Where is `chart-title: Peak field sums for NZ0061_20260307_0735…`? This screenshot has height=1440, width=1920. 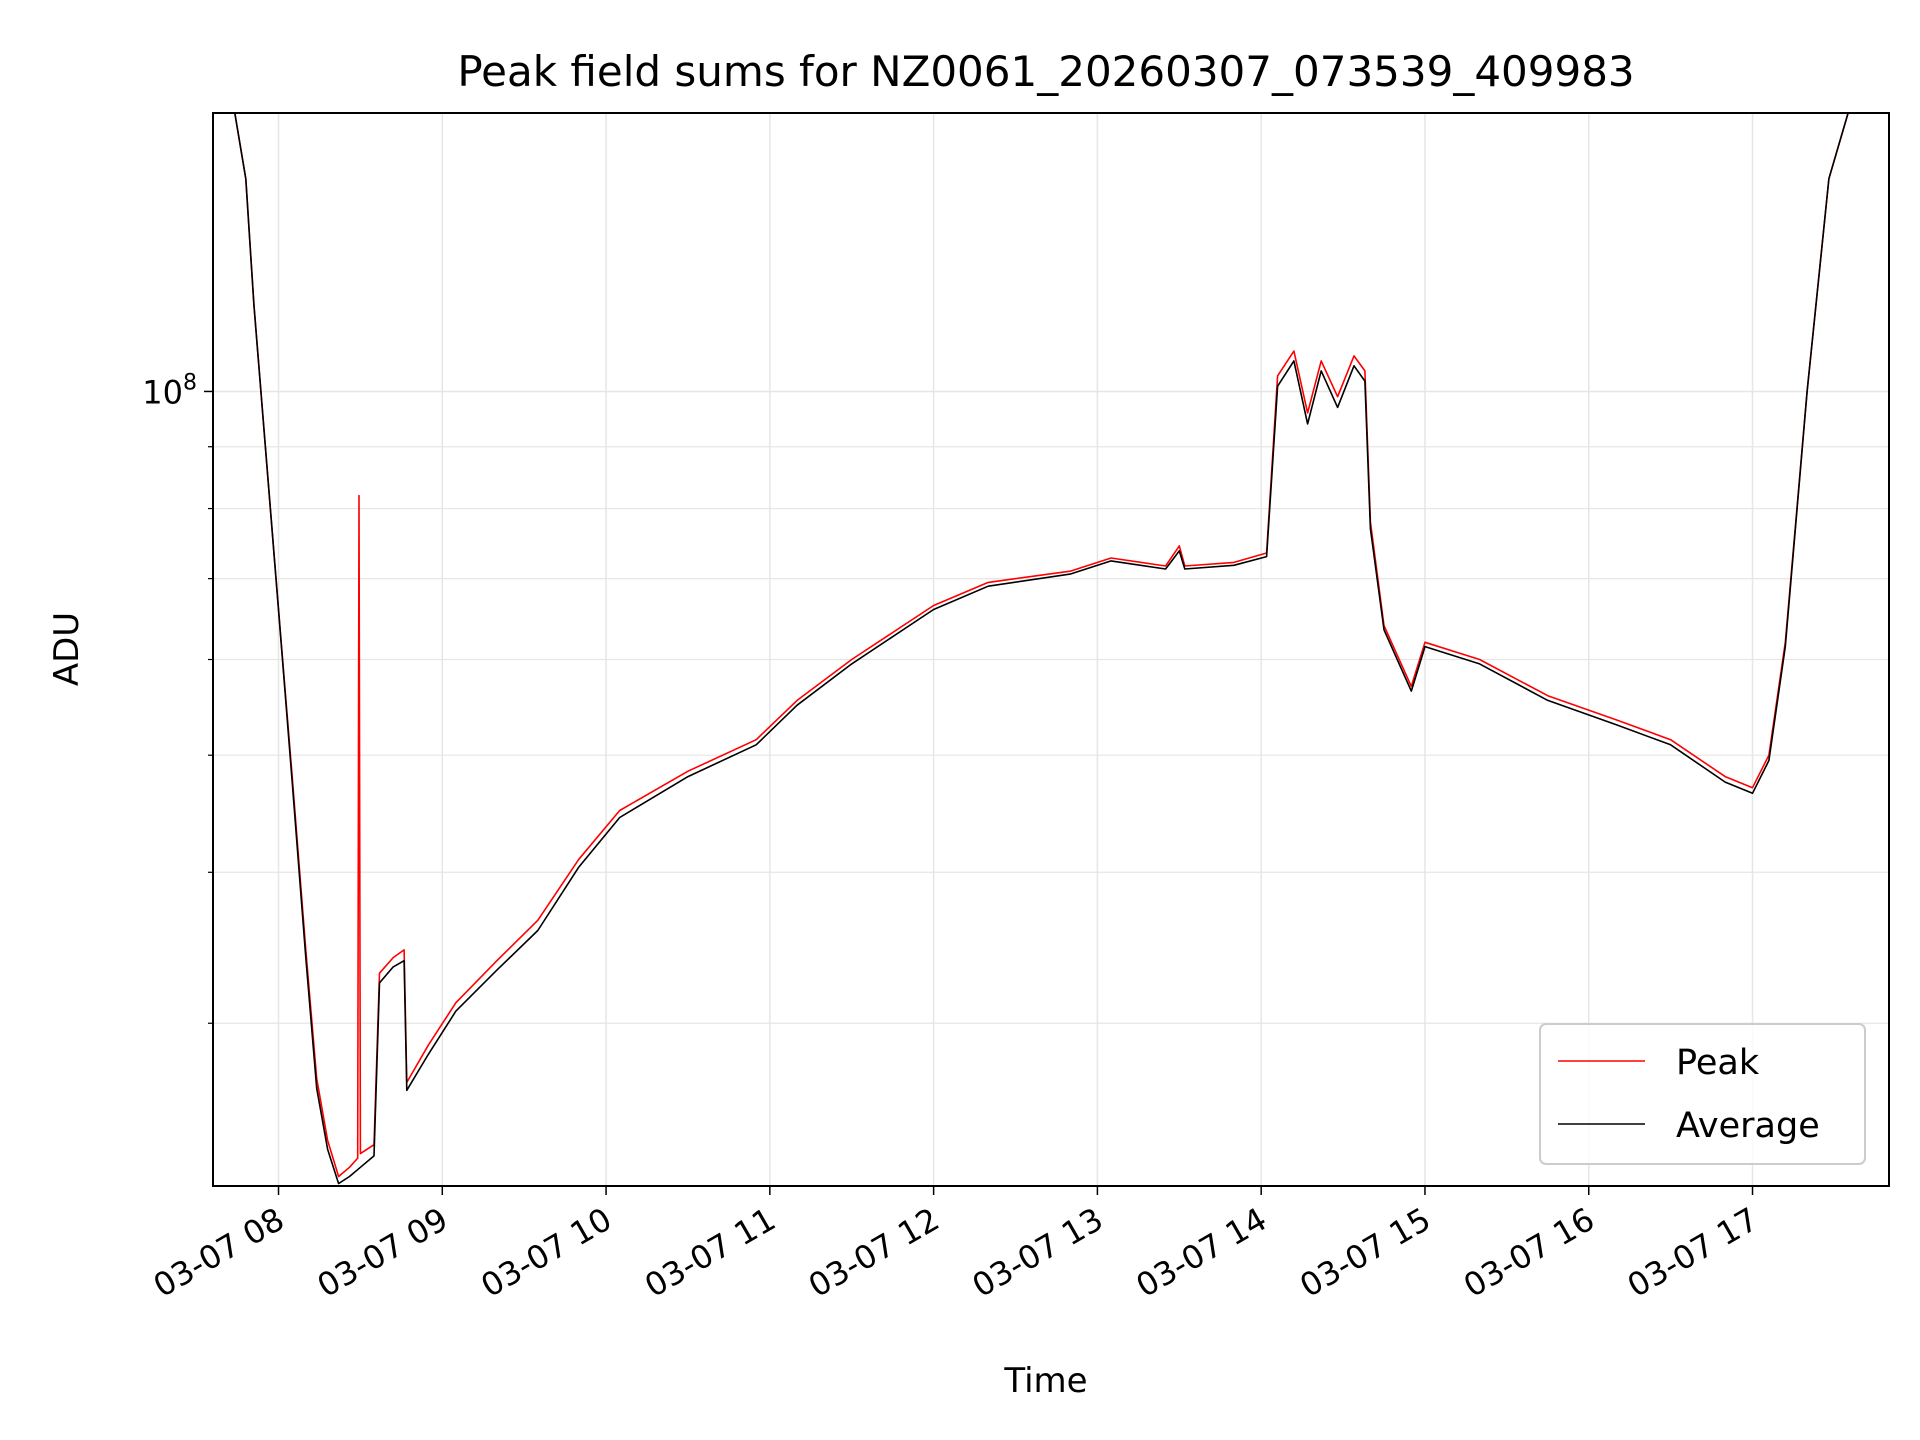 chart-title: Peak field sums for NZ0061_20260307_0735… is located at coordinates (1045, 71).